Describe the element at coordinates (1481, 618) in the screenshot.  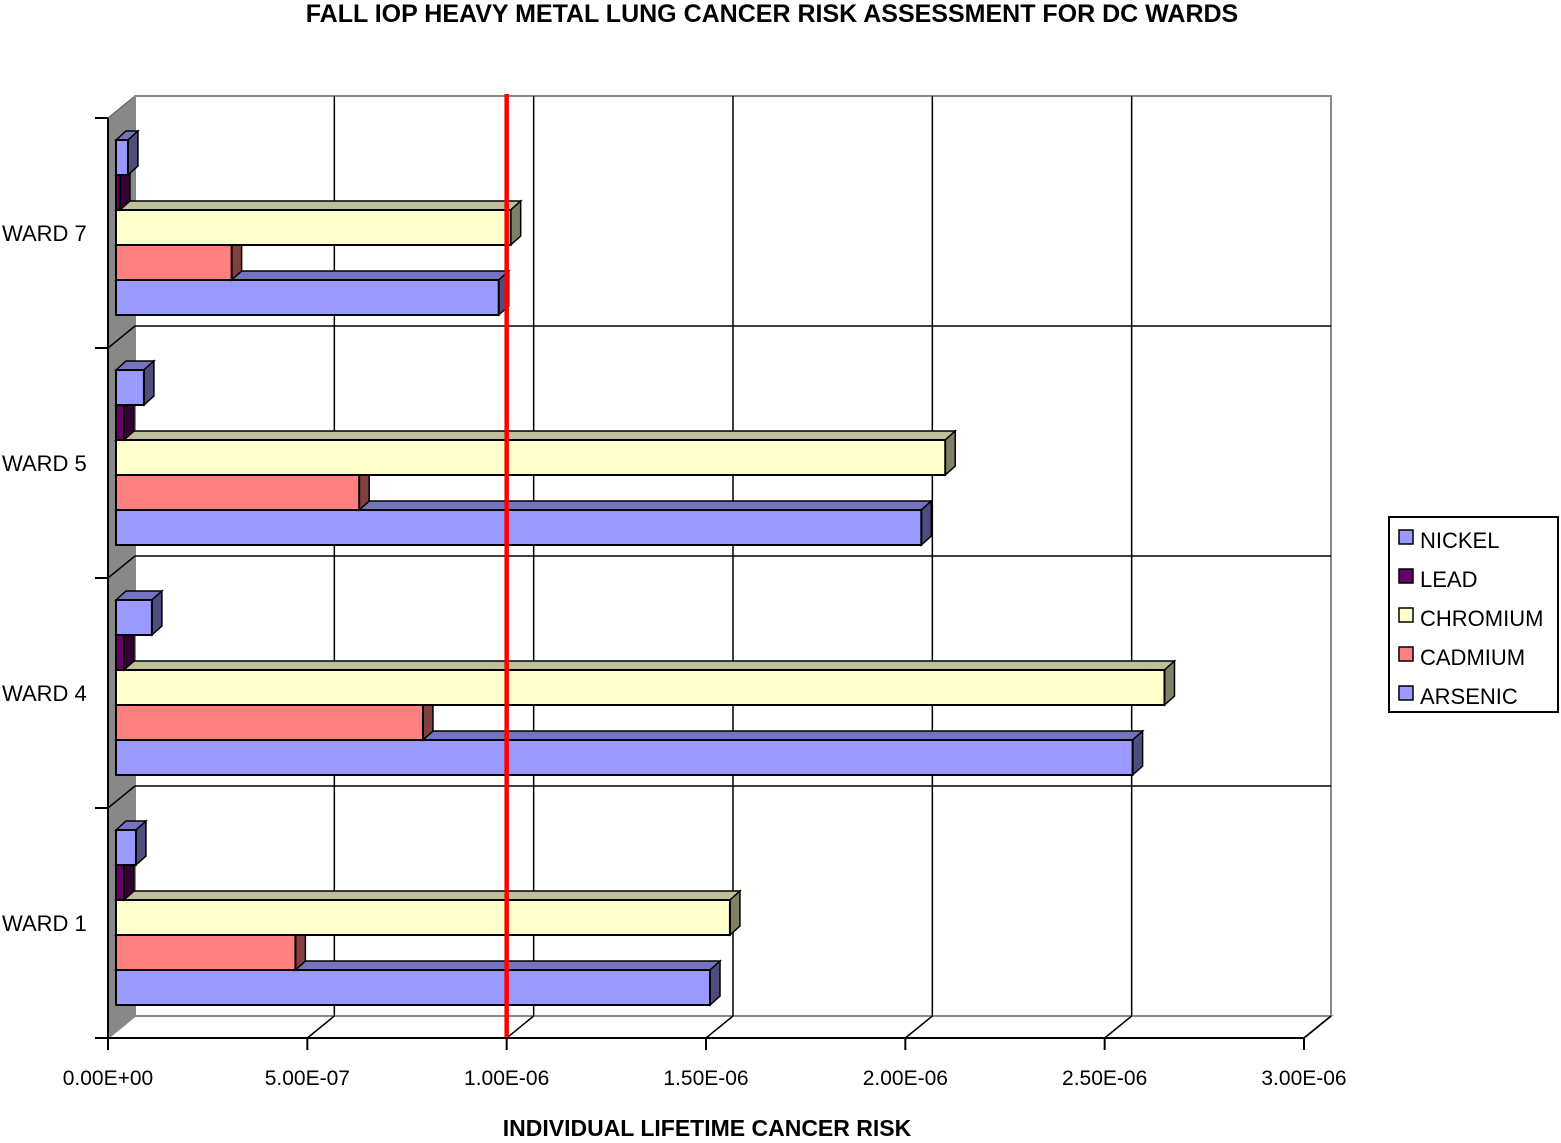
I see `legend-label: CHROMIUM` at that location.